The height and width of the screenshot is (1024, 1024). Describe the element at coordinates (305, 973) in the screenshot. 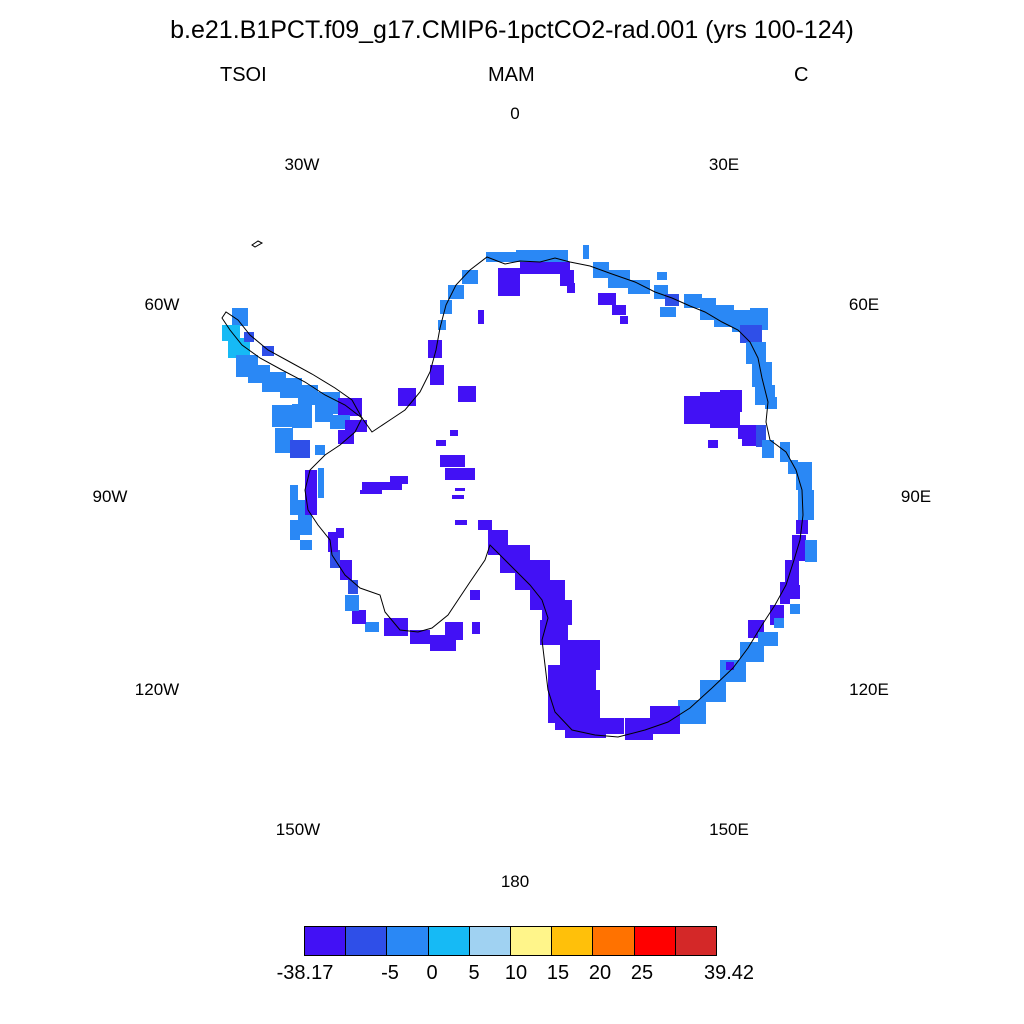

I see `colorbar-label: -38.17` at that location.